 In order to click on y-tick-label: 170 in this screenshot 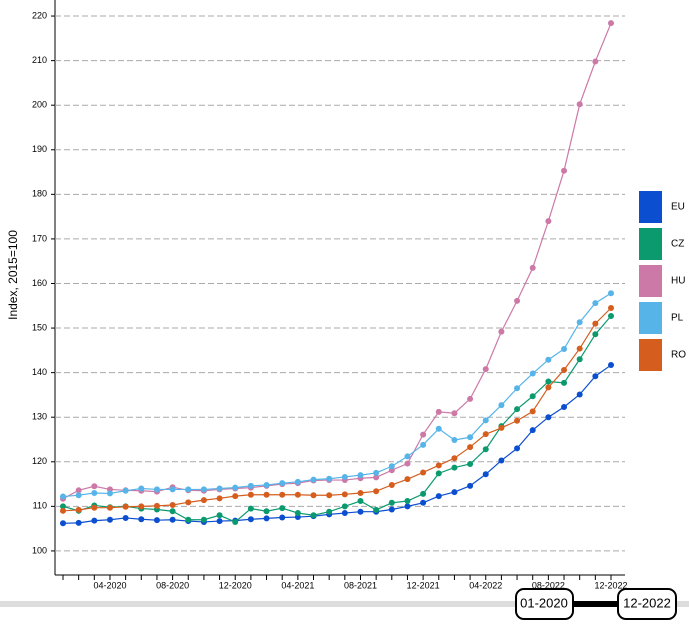, I will do `click(39, 238)`.